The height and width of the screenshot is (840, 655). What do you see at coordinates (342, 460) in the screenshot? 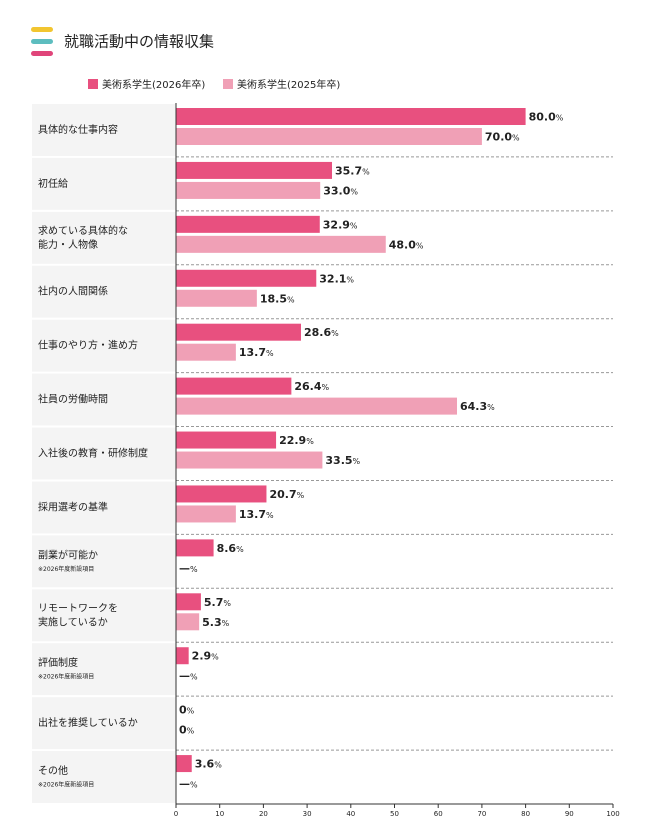
I see `value-label: 33.5%` at bounding box center [342, 460].